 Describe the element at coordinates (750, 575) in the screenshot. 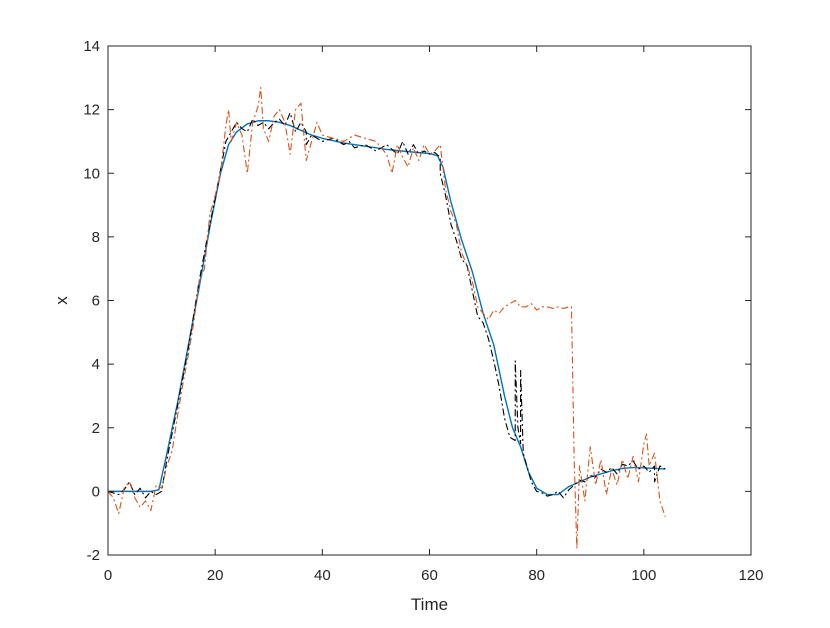

I see `x-tick-label: 120` at that location.